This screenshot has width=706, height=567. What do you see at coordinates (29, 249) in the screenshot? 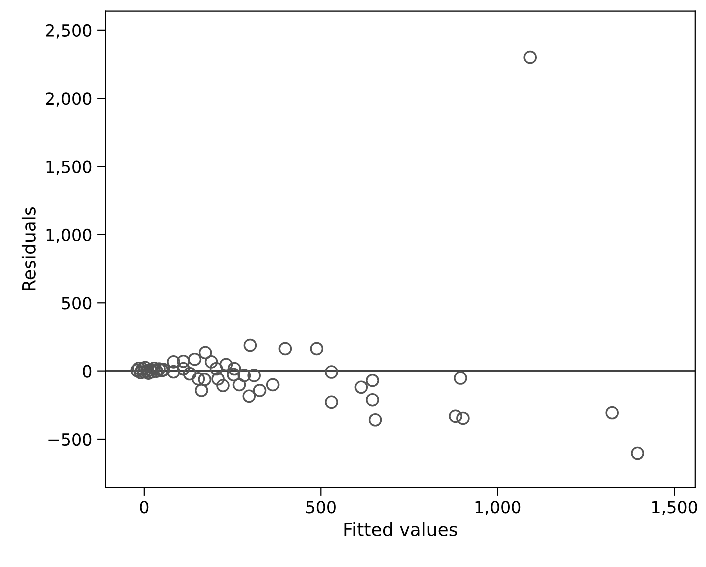
I see `y-axis-title: Residuals` at bounding box center [29, 249].